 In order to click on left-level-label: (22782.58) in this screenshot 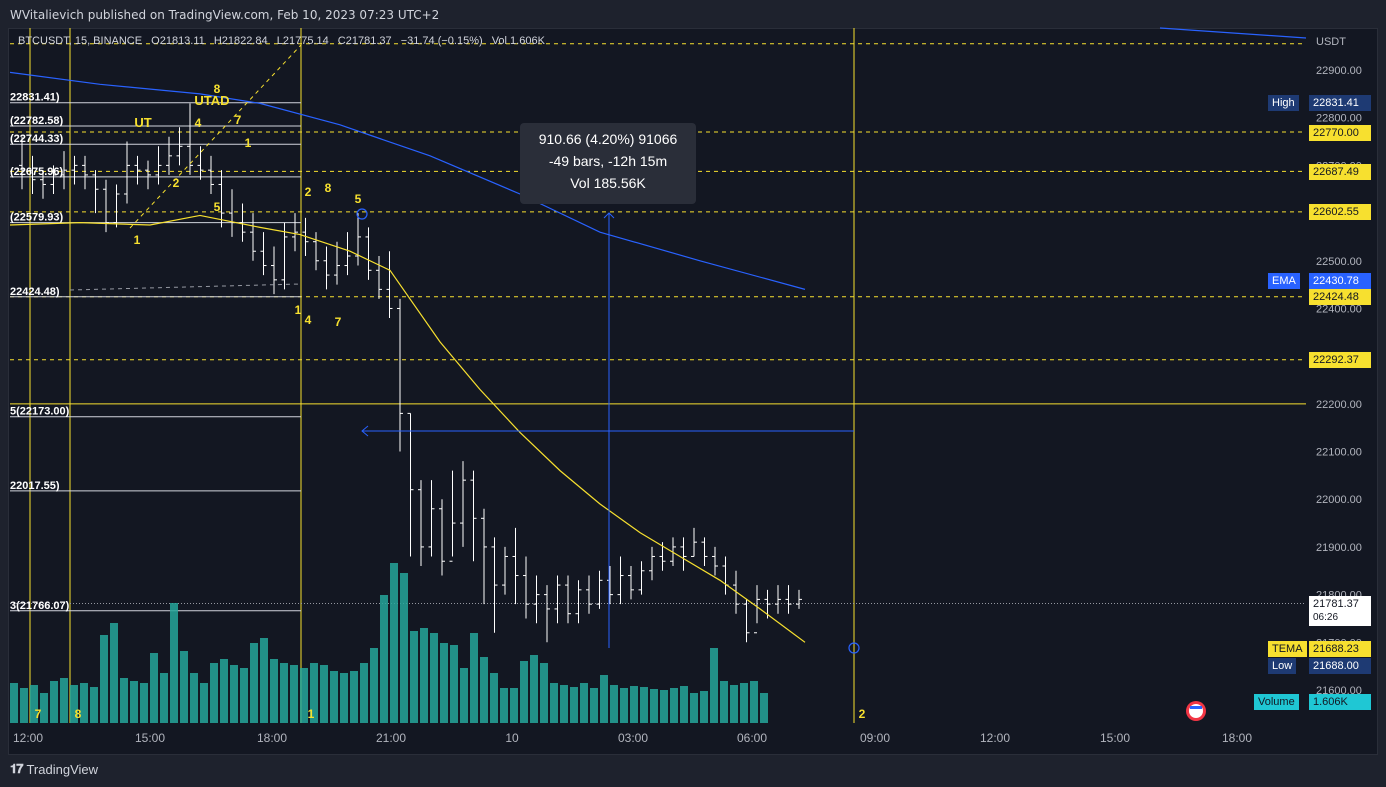, I will do `click(37, 121)`.